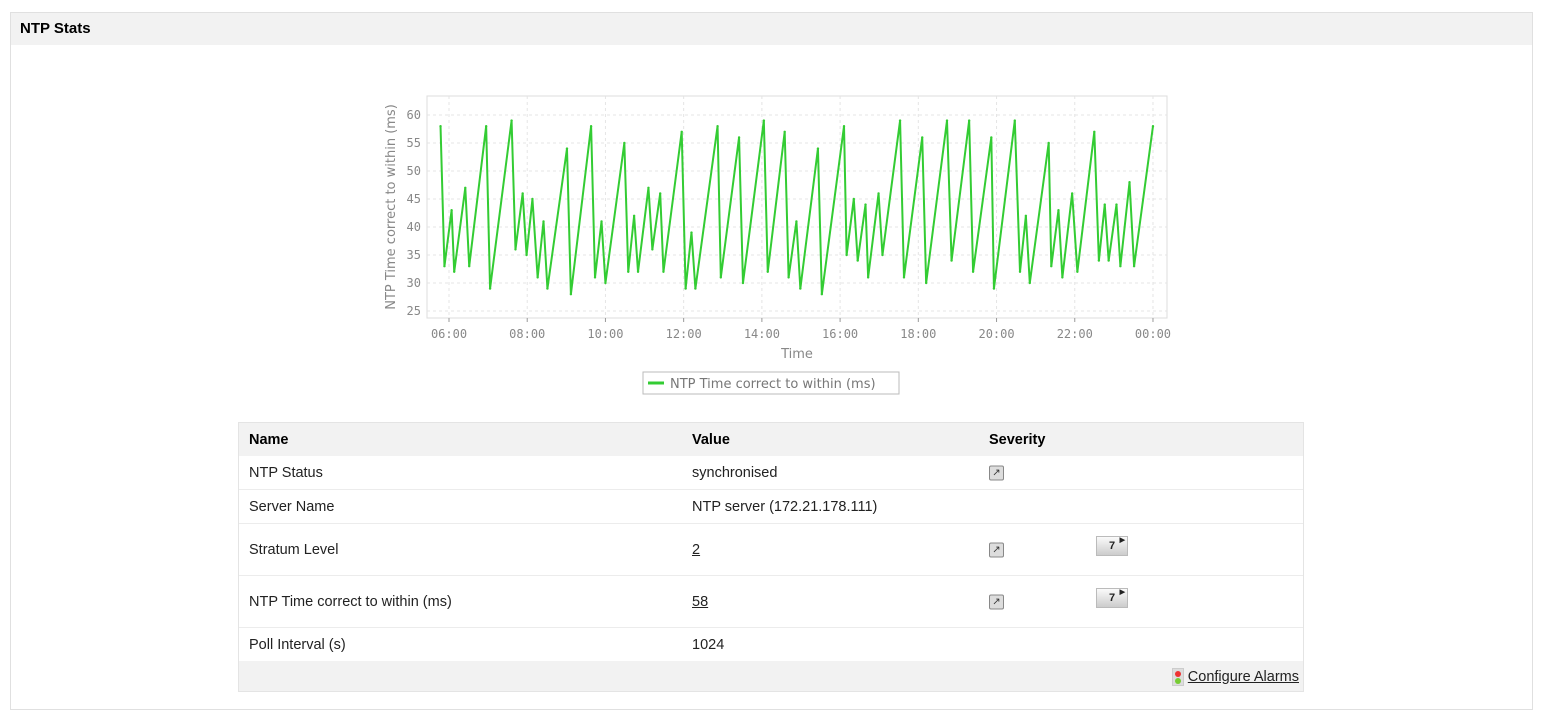 The width and height of the screenshot is (1548, 724). I want to click on time-correct-link: 58, so click(700, 601).